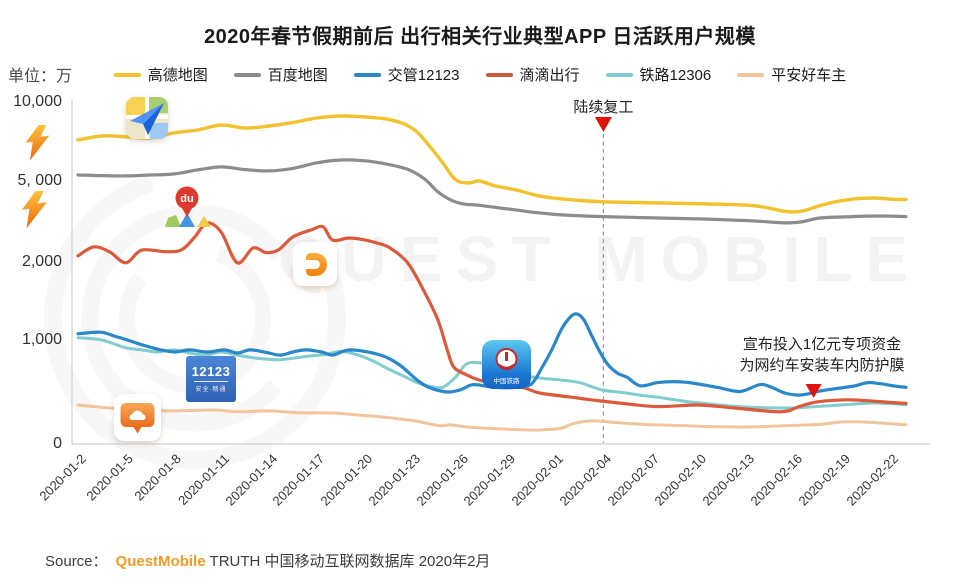  I want to click on amap-app-icon, so click(147, 118).